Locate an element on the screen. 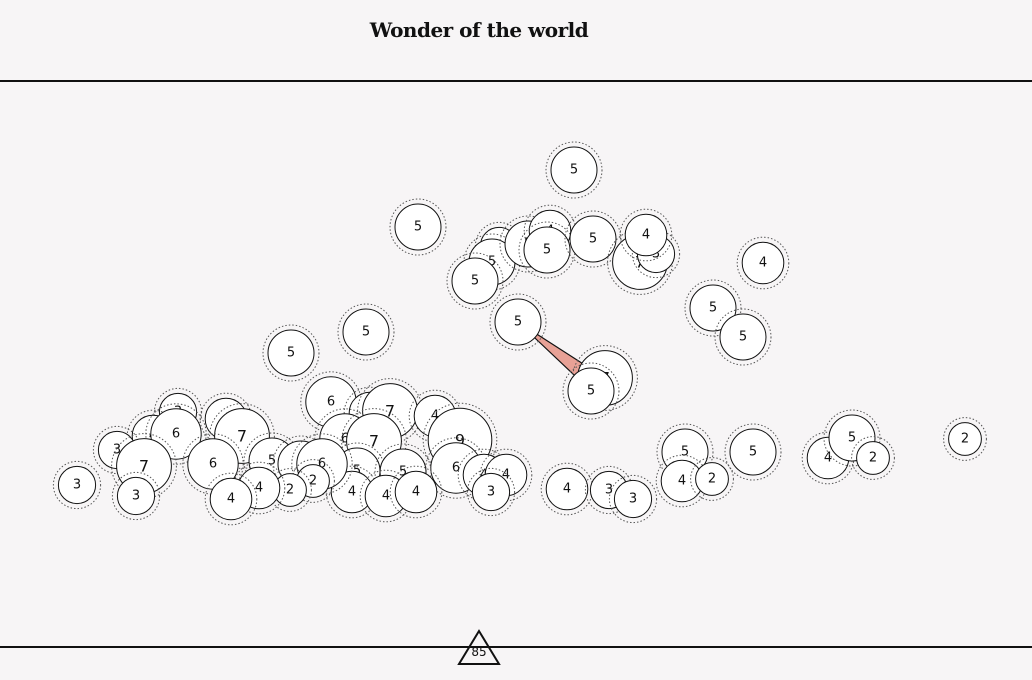 Image resolution: width=1032 pixels, height=680 pixels. bubble-16: 5 is located at coordinates (291, 353).